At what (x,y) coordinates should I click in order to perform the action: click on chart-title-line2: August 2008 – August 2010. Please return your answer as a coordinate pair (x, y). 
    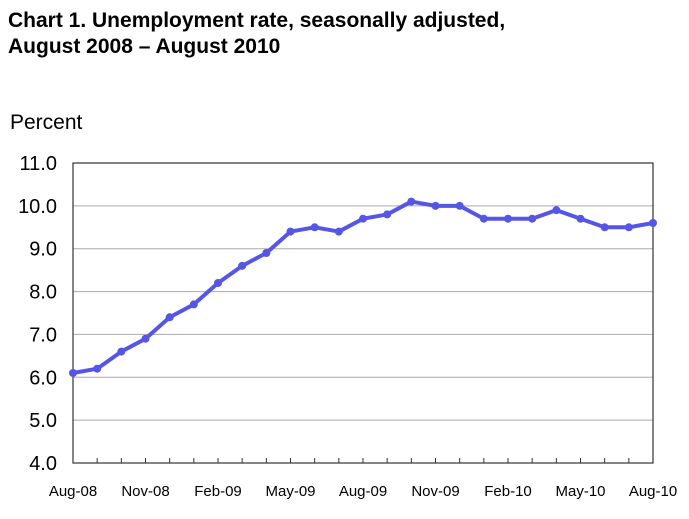
    Looking at the image, I should click on (144, 46).